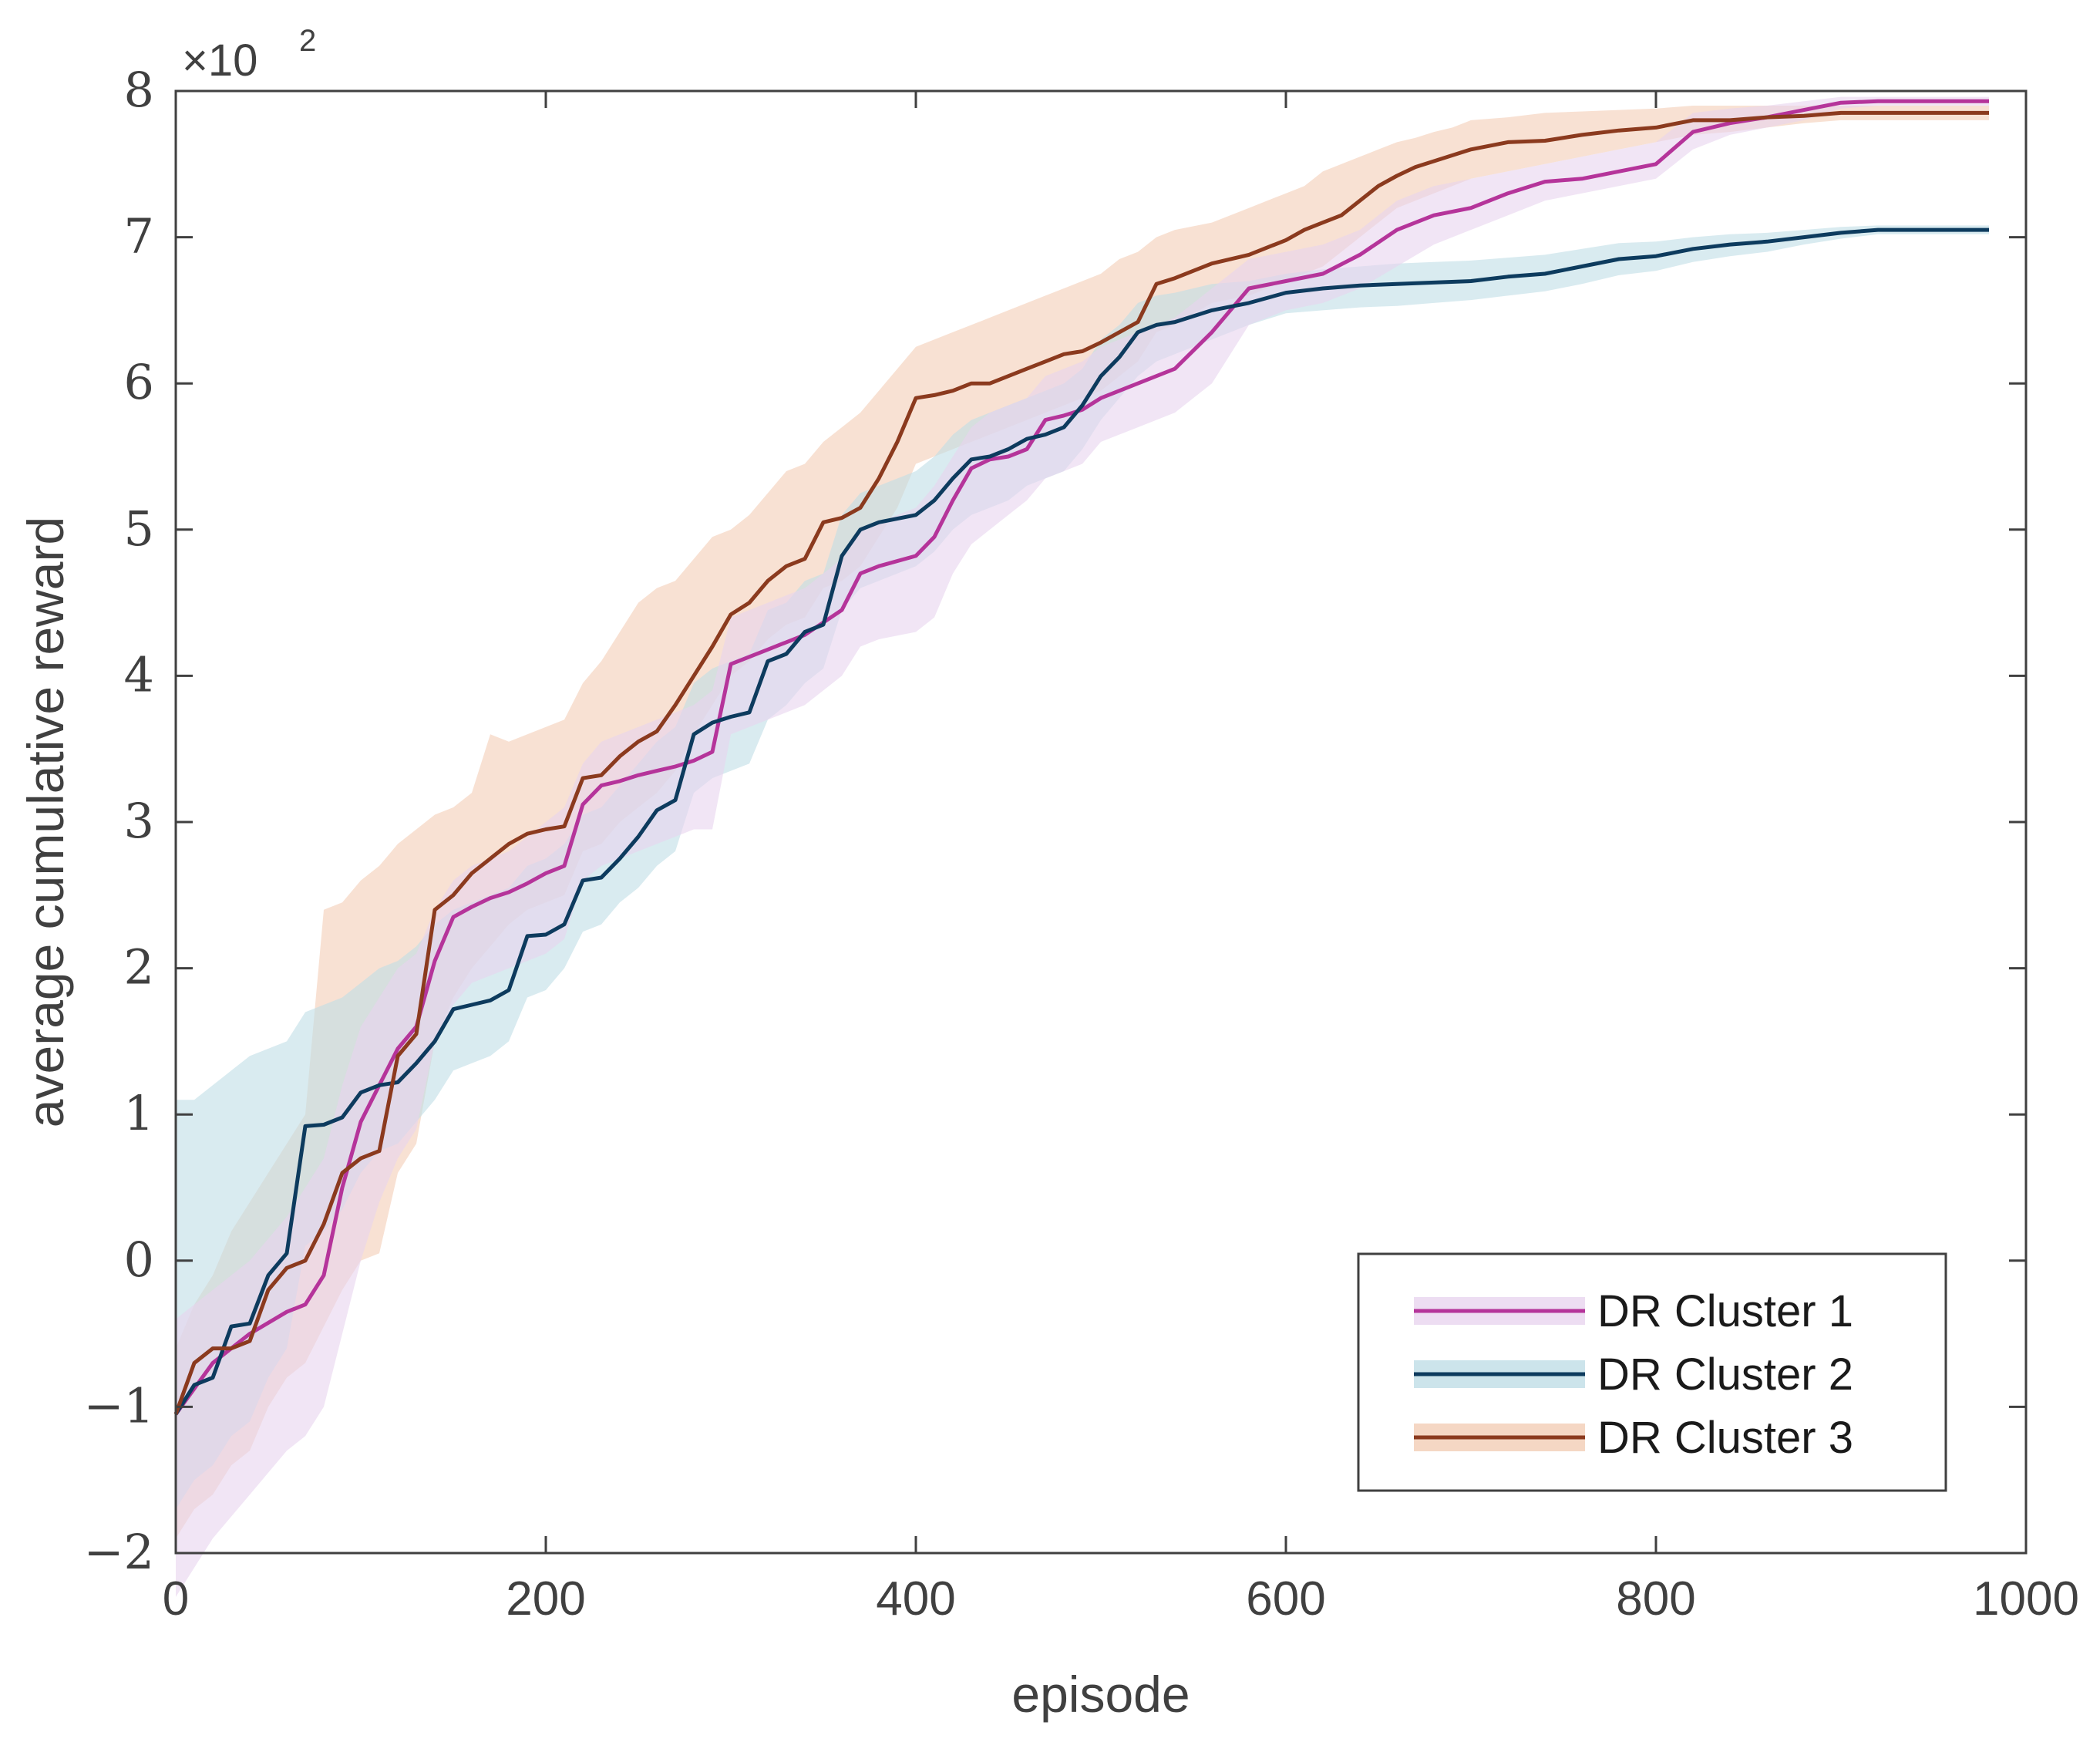 The width and height of the screenshot is (2100, 1742). I want to click on x-tick-label: 400, so click(915, 1599).